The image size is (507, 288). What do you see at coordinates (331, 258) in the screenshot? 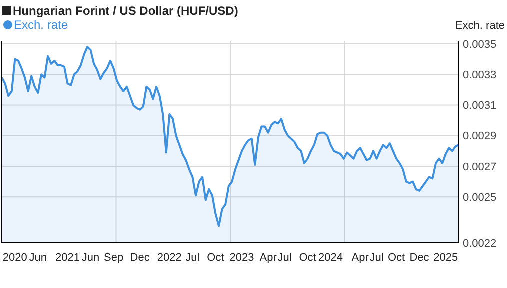
I see `x-tick-label: 2024` at bounding box center [331, 258].